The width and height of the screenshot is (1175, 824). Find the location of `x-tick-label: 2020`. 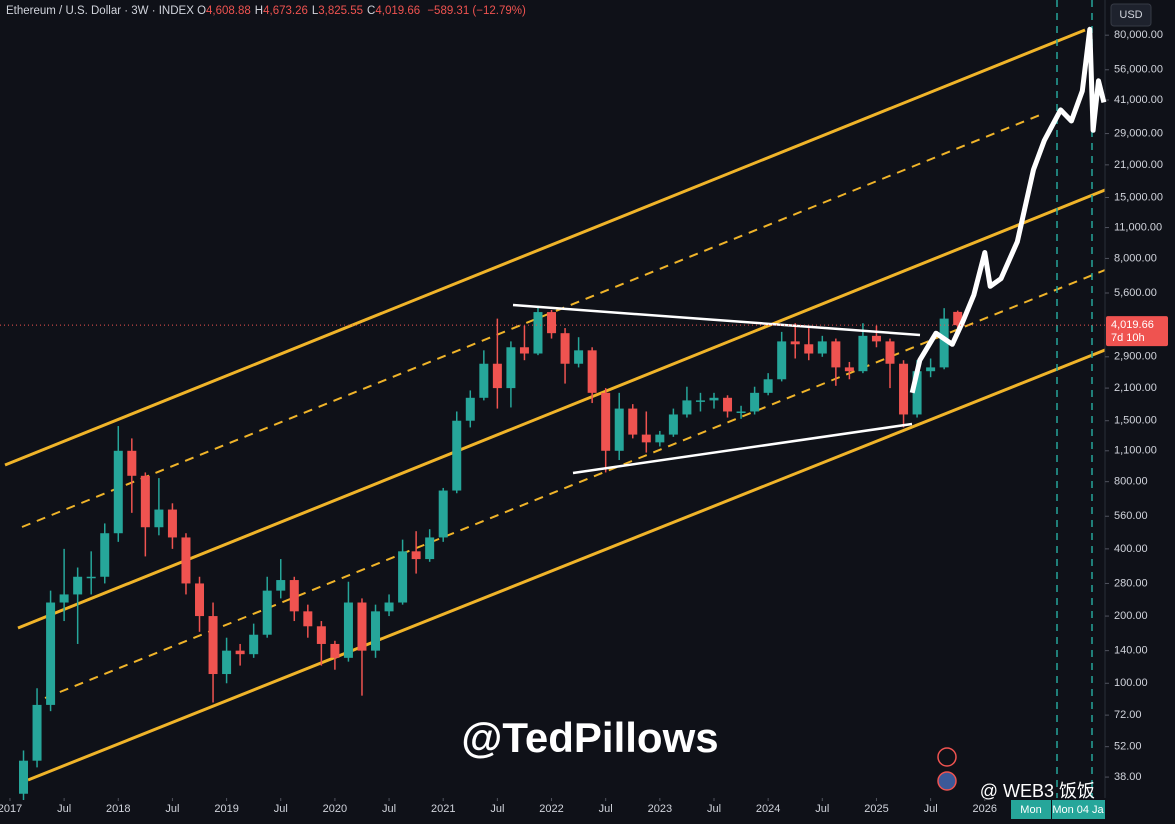

x-tick-label: 2020 is located at coordinates (335, 809).